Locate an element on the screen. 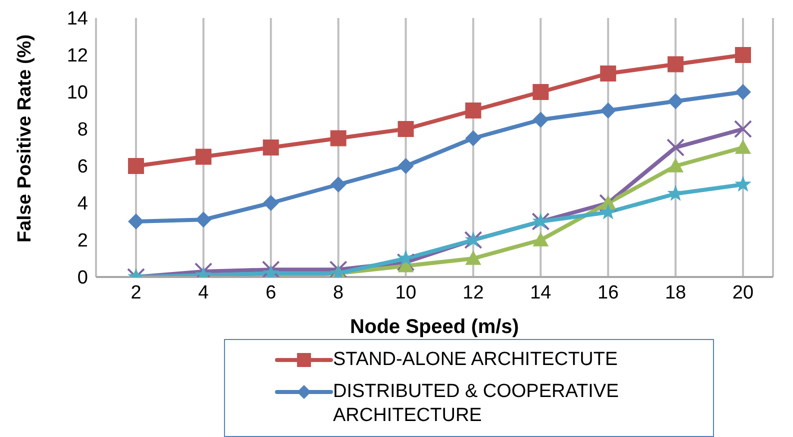 This screenshot has height=437, width=793. y-tick-label: 2 is located at coordinates (82, 241).